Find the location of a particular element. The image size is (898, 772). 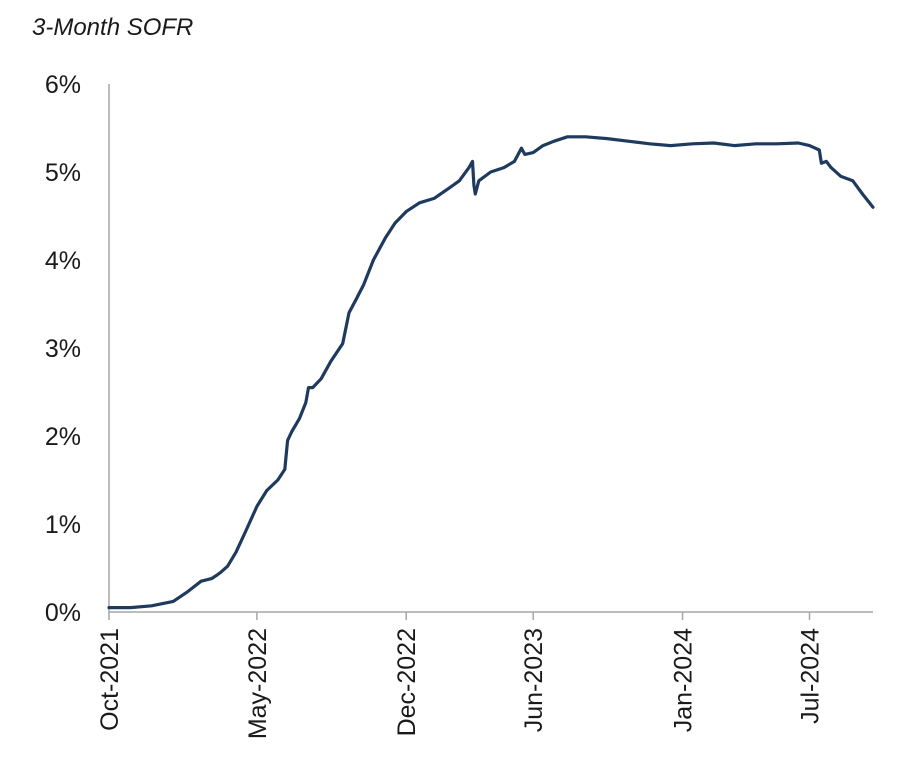

x-tick-label: Oct-2021 is located at coordinates (110, 679).